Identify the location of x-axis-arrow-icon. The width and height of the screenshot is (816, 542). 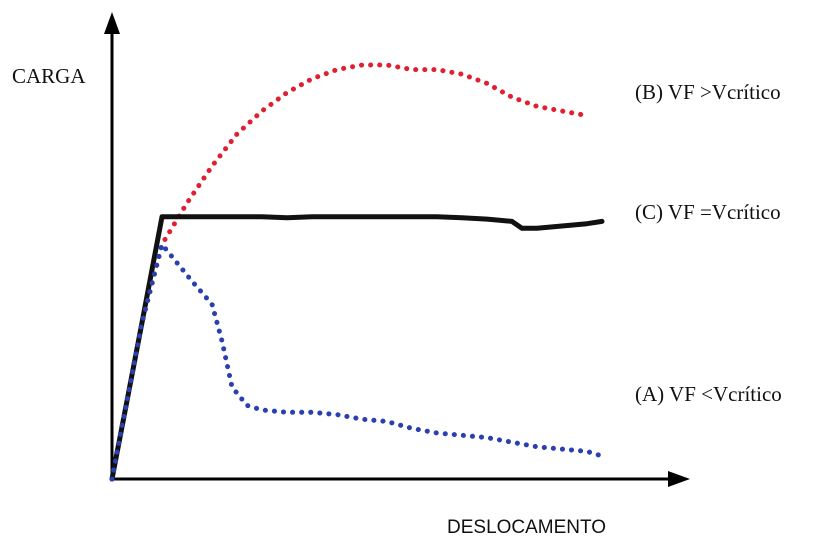
(679, 479).